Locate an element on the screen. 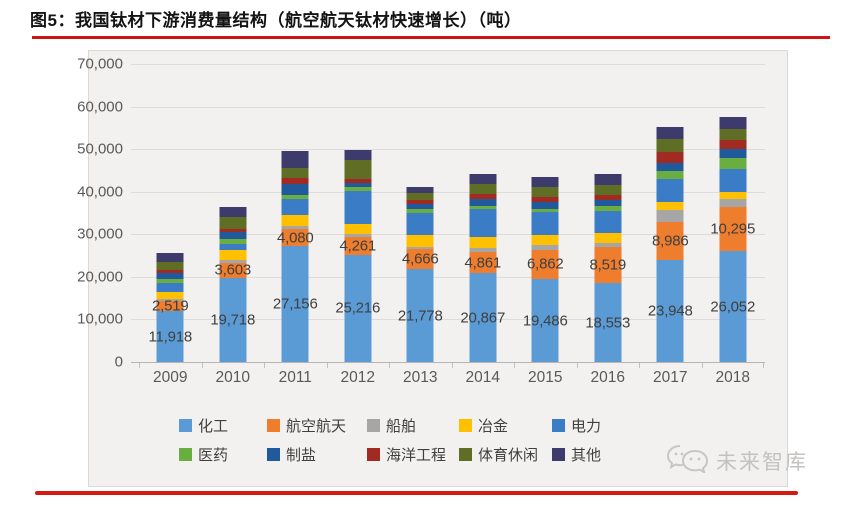  y-tick-label: 40,000 is located at coordinates (100, 192).